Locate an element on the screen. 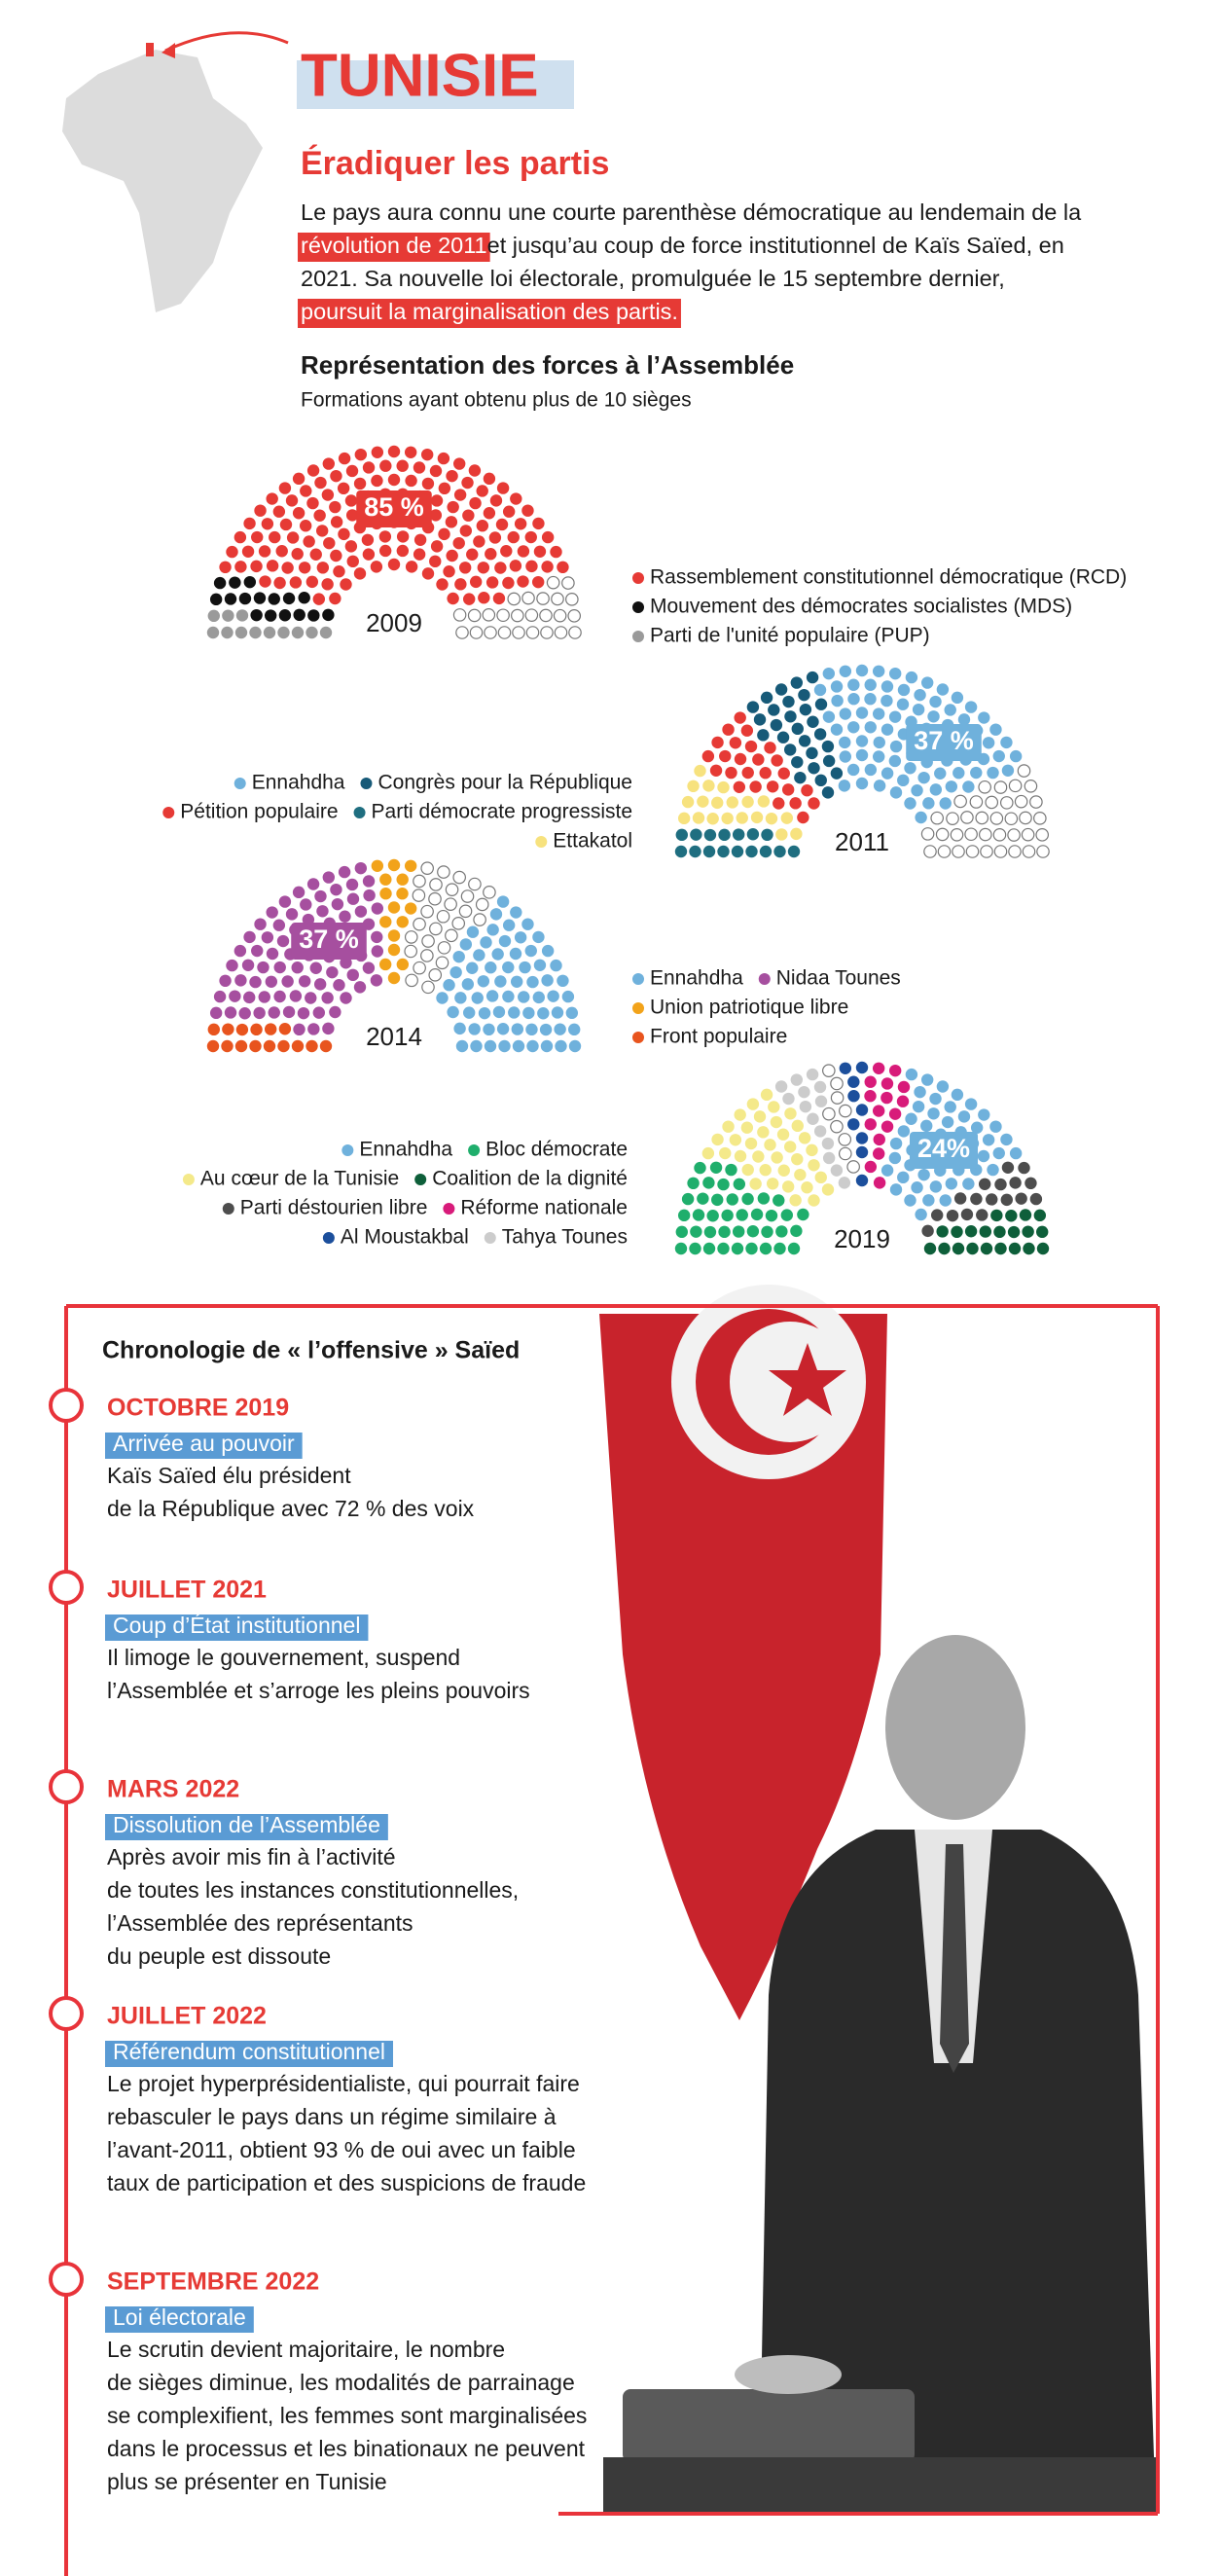  legend-item: Ettakatol is located at coordinates (583, 841).